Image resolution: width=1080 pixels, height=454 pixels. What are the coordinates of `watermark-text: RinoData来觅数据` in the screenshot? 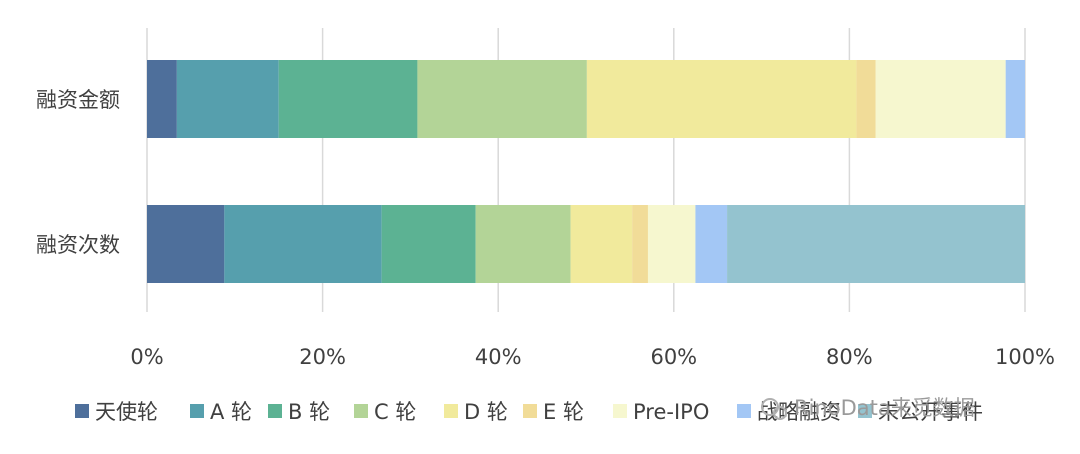 It's located at (884, 408).